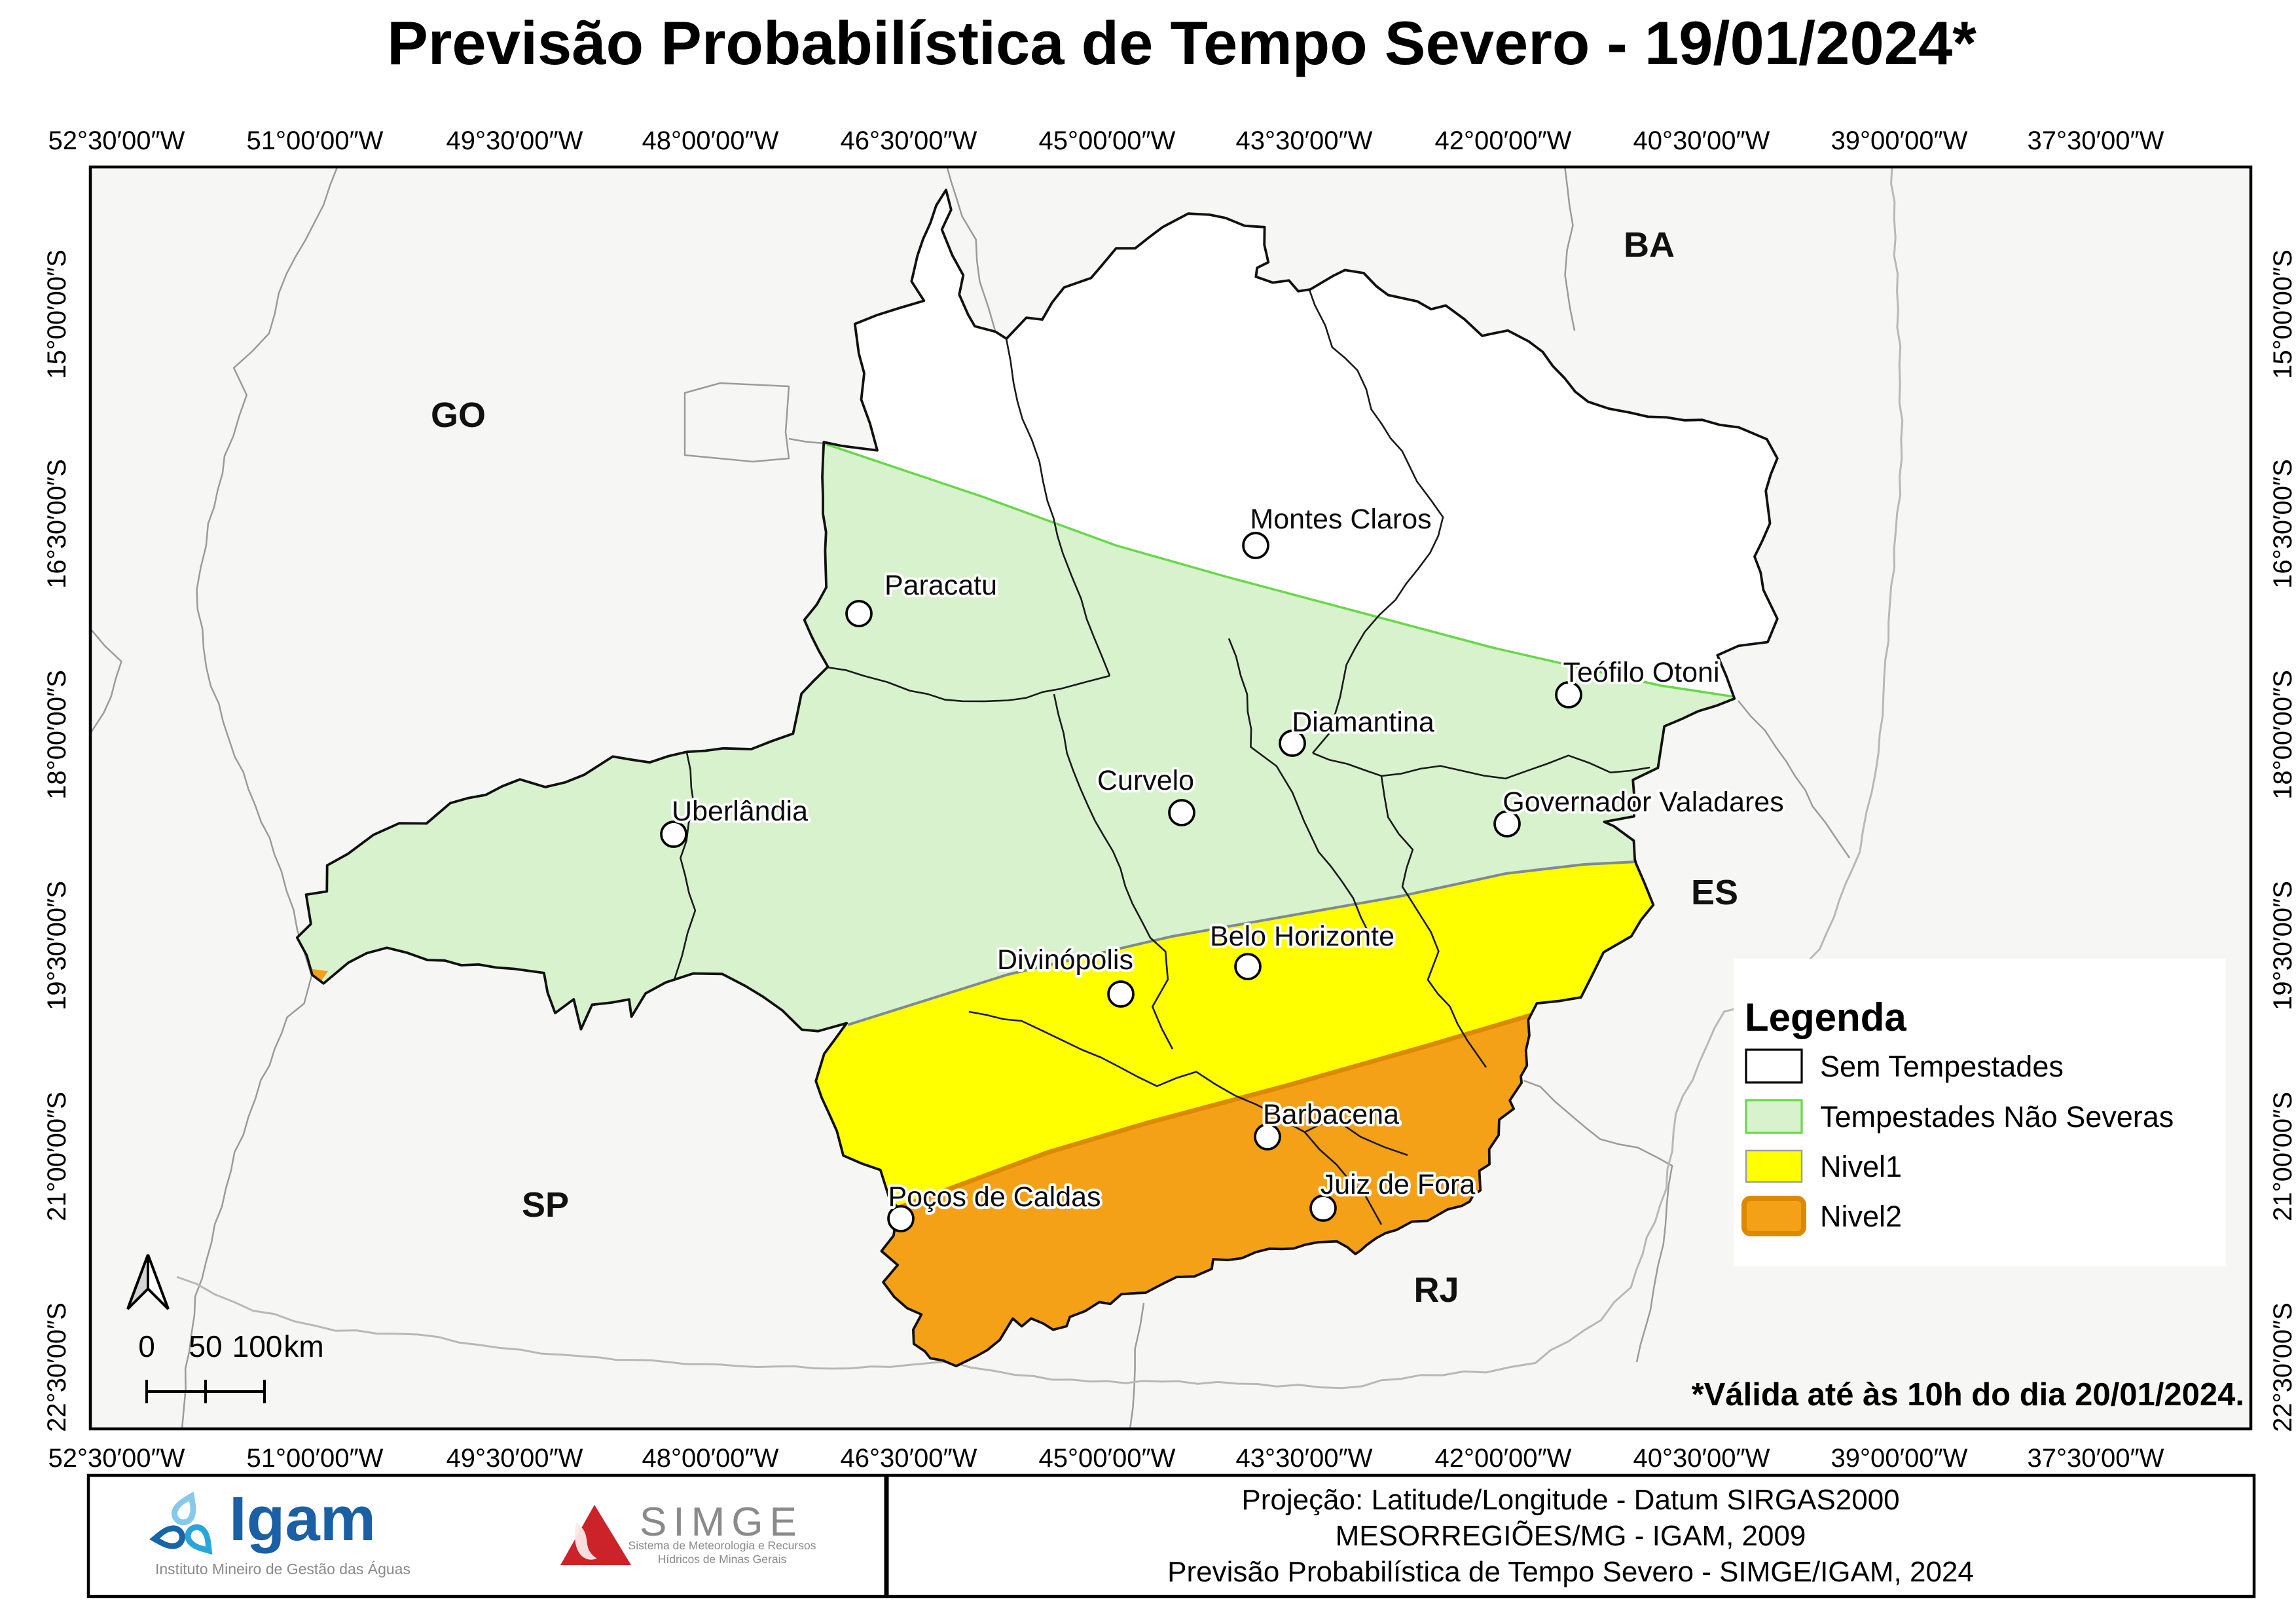 This screenshot has height=1624, width=2296. What do you see at coordinates (721, 1522) in the screenshot?
I see `svg-text: SIMGE` at bounding box center [721, 1522].